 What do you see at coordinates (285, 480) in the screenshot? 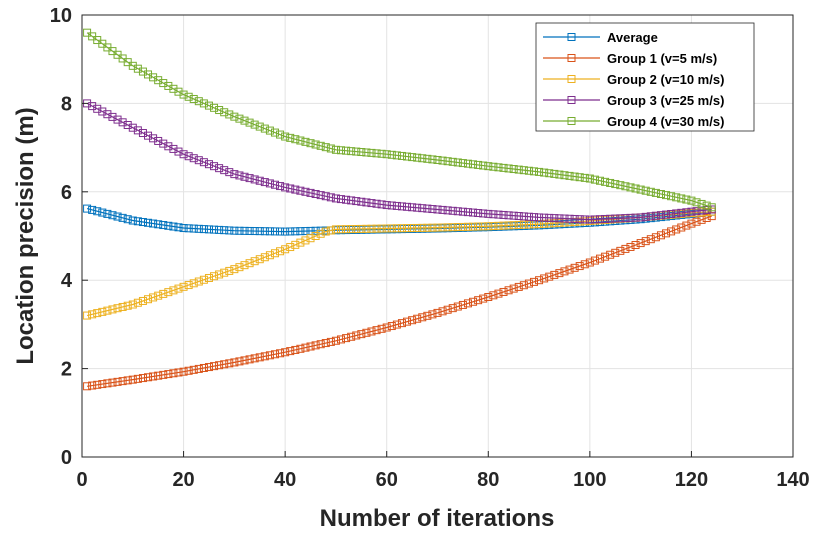
I see `x-tick-label: 40` at bounding box center [285, 480].